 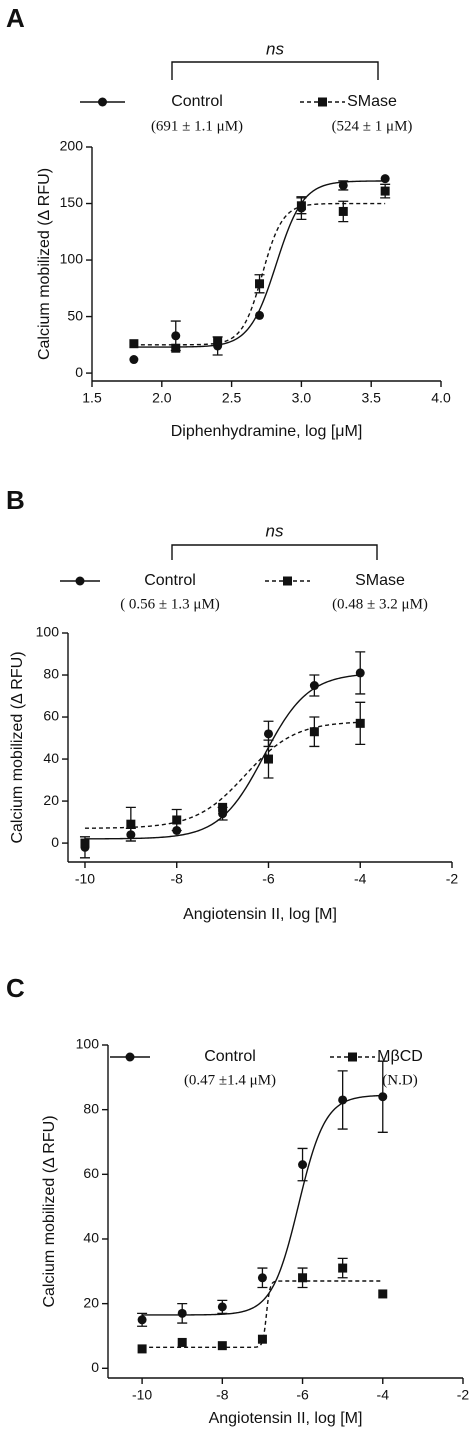 I want to click on legend-note: ( 0.56 ± 1.3 μM), so click(x=170, y=604).